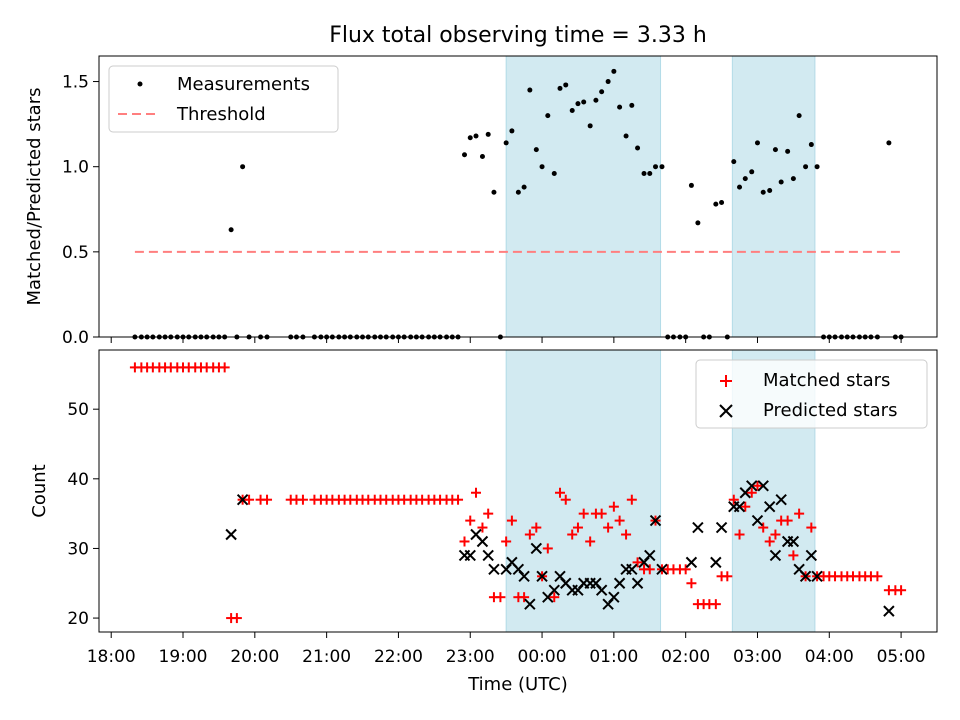  What do you see at coordinates (830, 410) in the screenshot?
I see `legend-predicted-label: Predicted stars` at bounding box center [830, 410].